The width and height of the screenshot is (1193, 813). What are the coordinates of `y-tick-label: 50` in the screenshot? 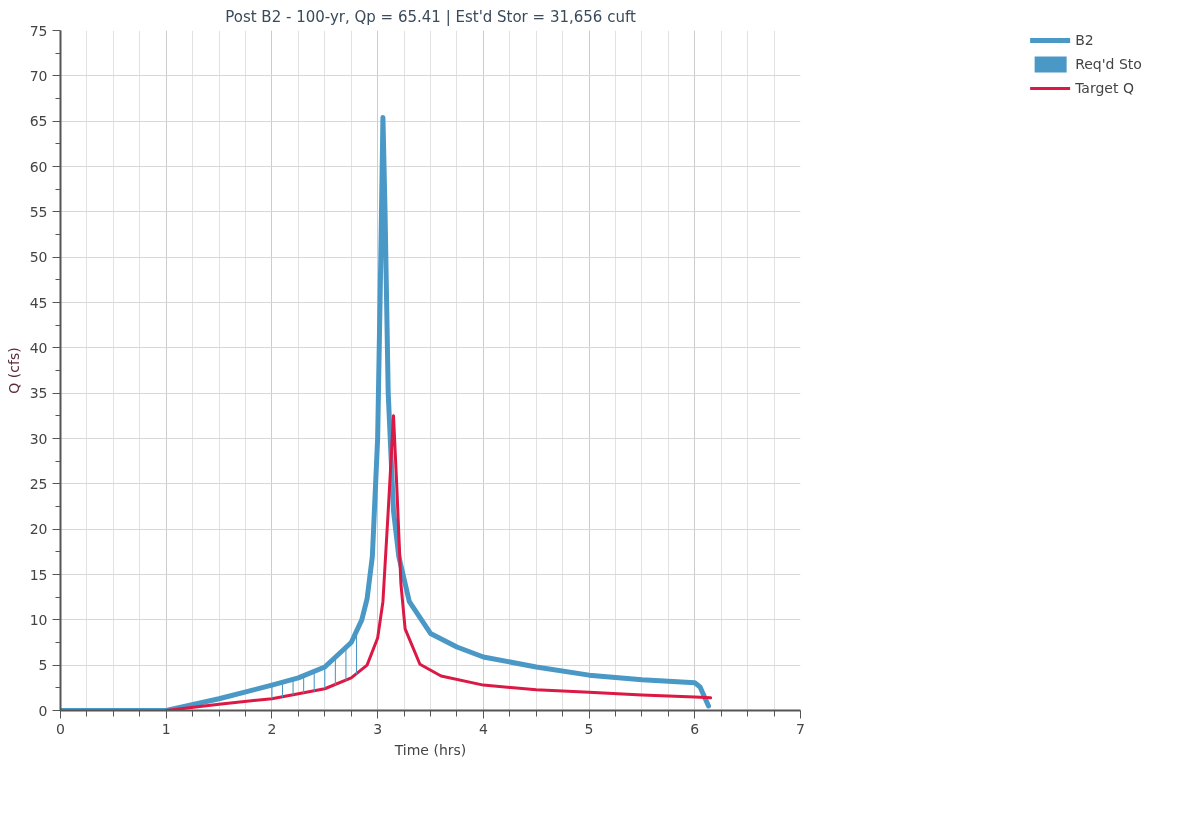 It's located at (38, 257).